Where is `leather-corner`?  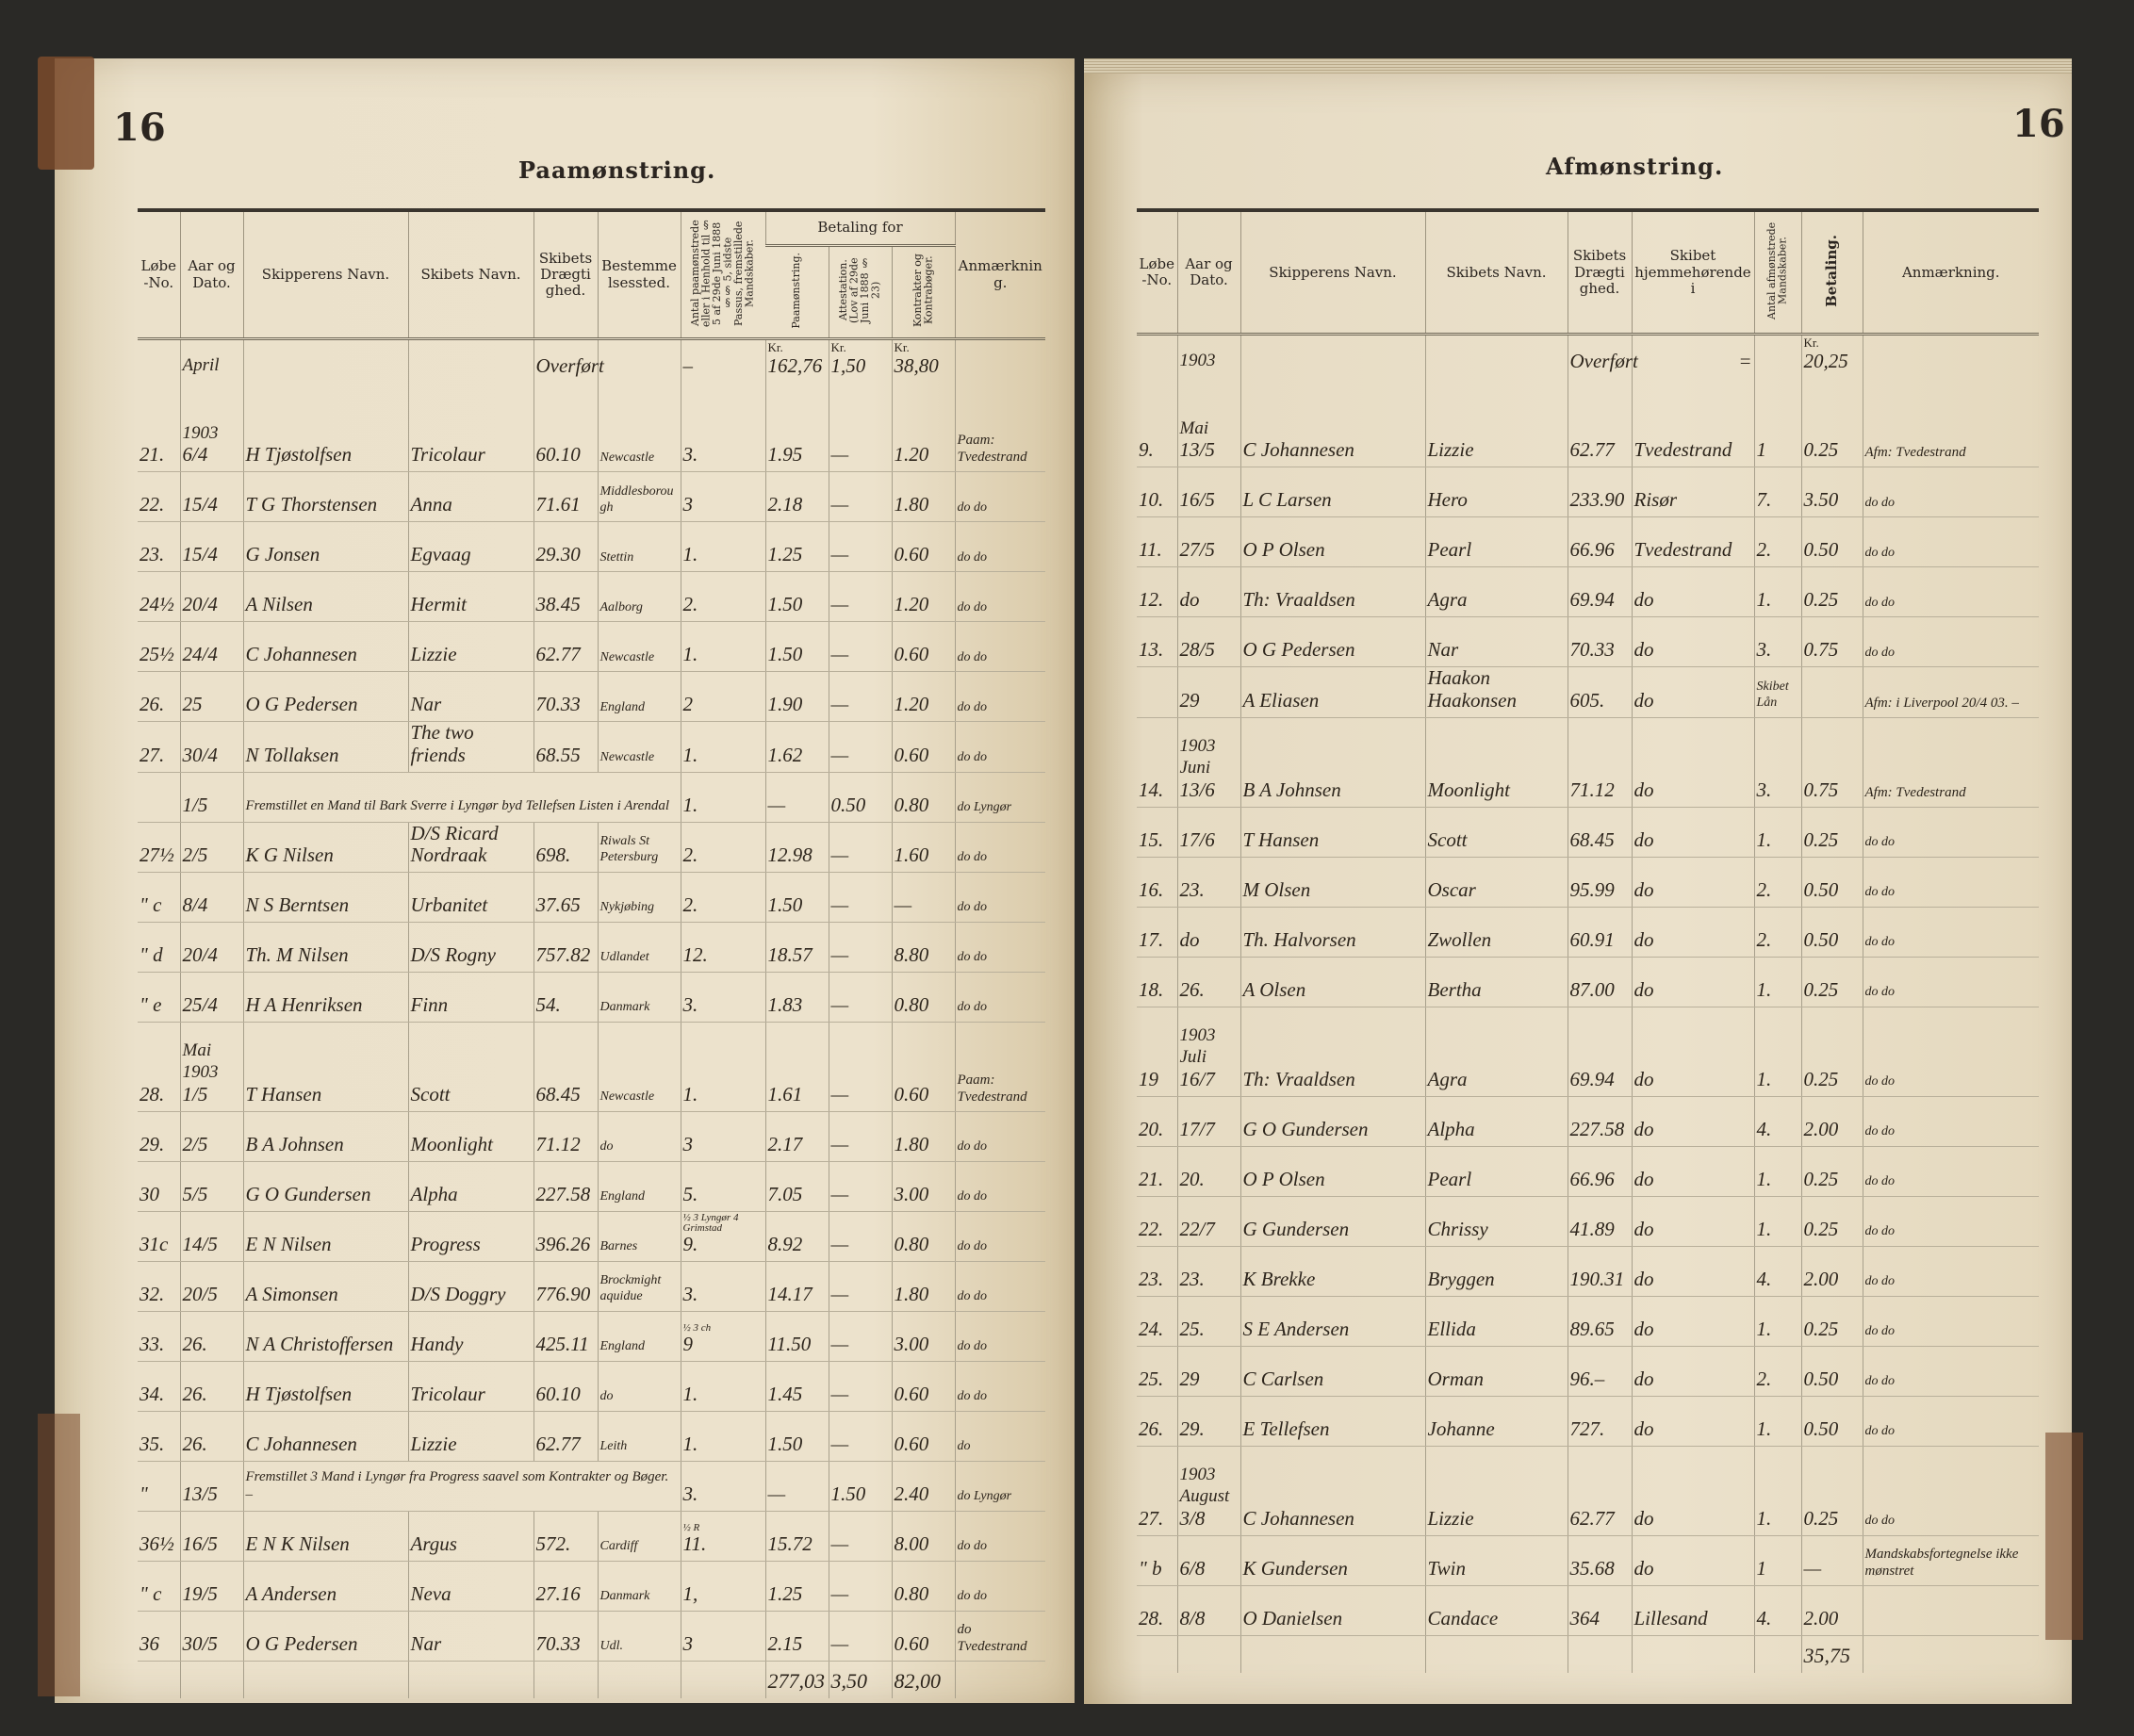
leather-corner is located at coordinates (66, 113).